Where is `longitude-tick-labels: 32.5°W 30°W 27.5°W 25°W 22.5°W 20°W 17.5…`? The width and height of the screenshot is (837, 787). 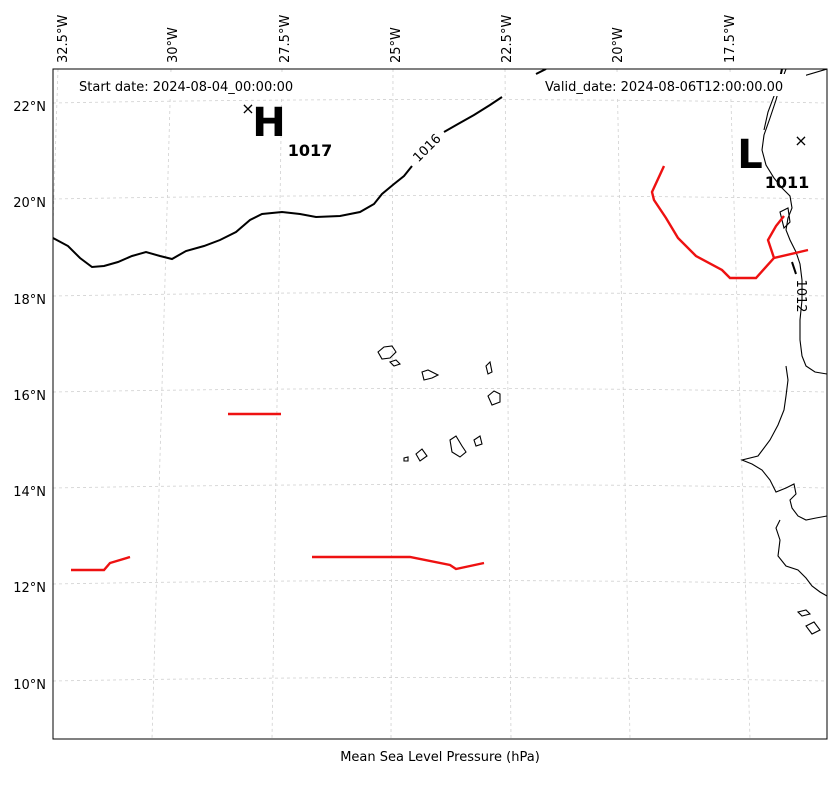
longitude-tick-labels: 32.5°W 30°W 27.5°W 25°W 22.5°W 20°W 17.5… is located at coordinates (397, 39).